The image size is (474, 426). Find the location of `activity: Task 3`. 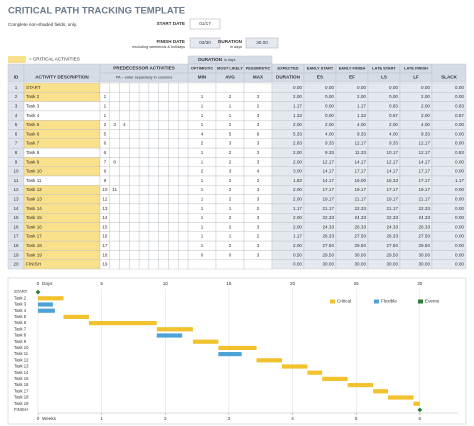

activity: Task 3 is located at coordinates (33, 105).